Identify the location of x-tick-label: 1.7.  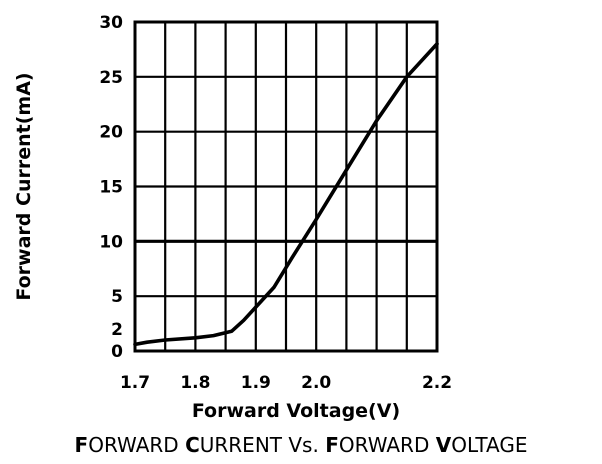
(135, 383).